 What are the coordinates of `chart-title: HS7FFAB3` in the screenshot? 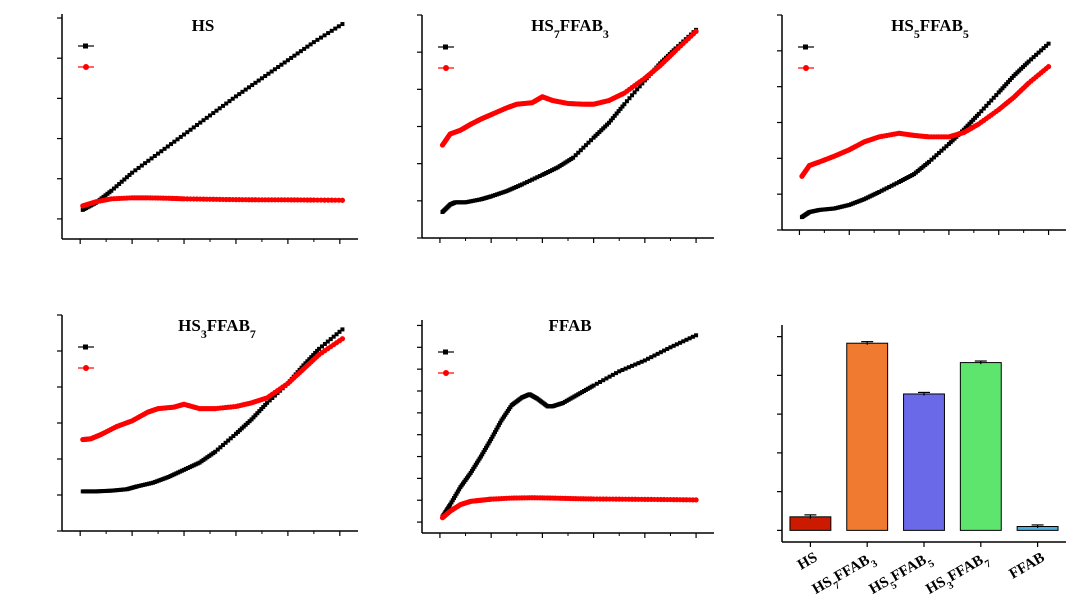 It's located at (570, 28).